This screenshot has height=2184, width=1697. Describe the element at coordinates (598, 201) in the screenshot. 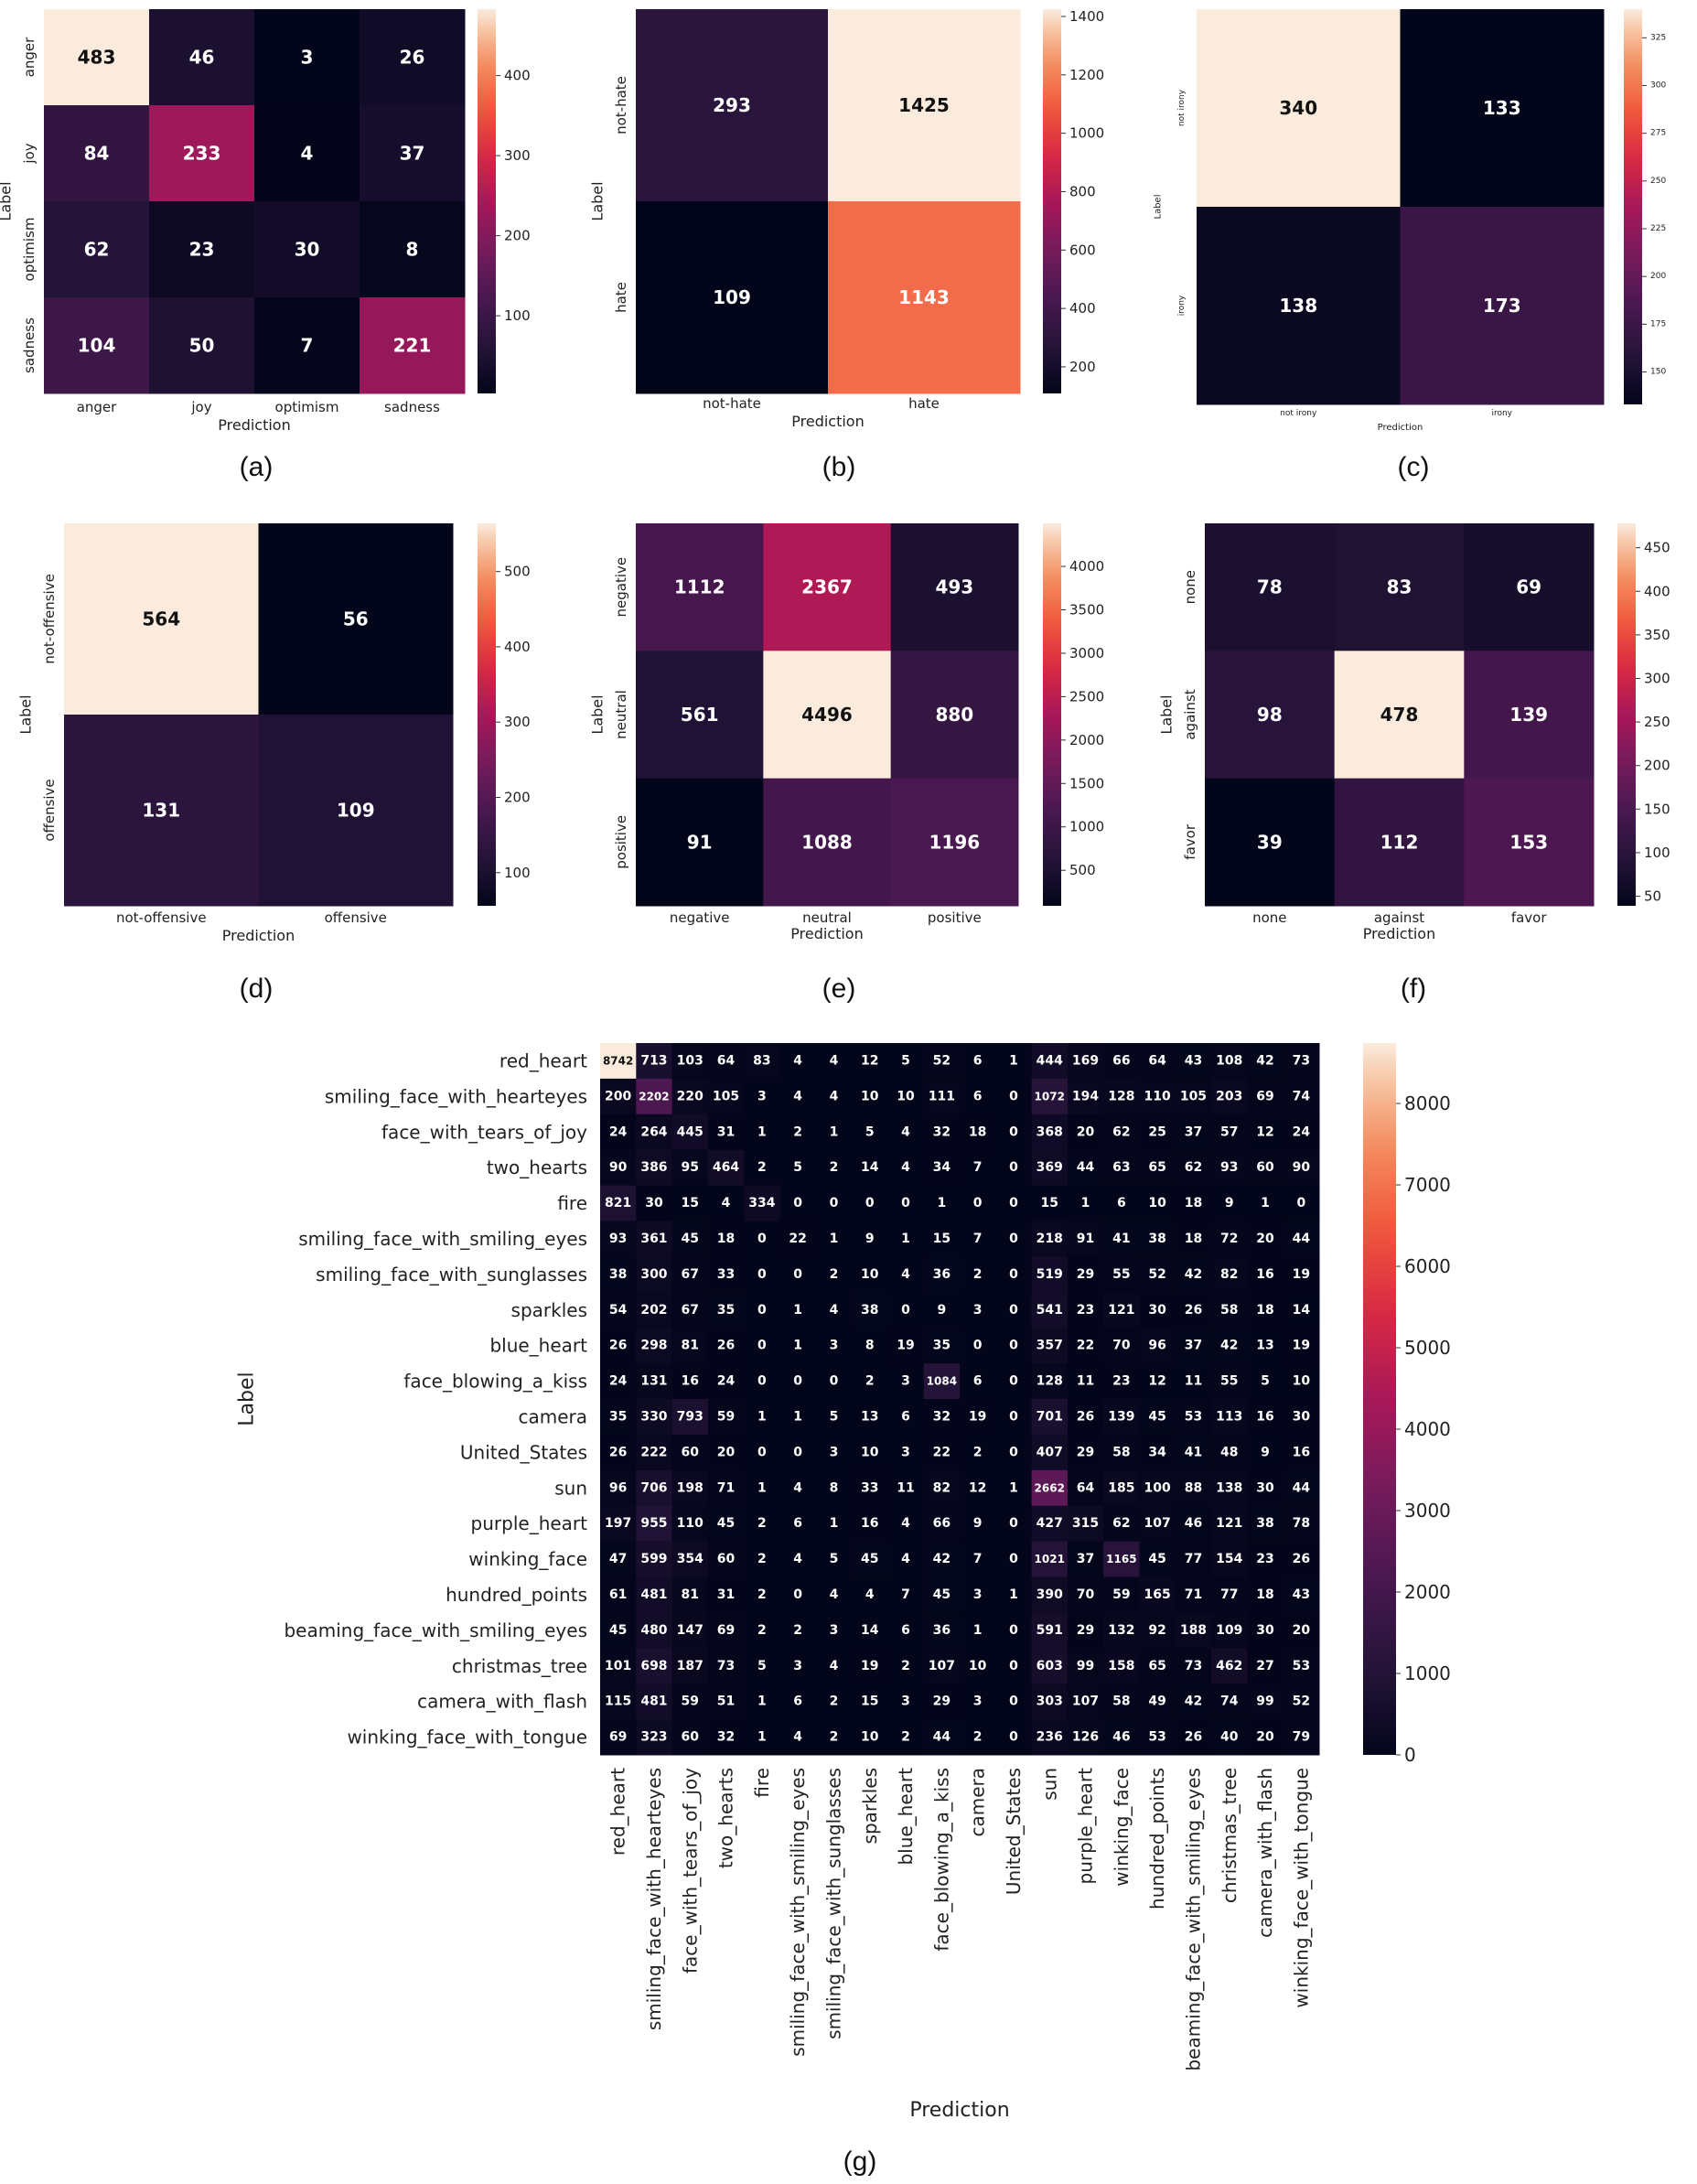

I see `y-axis-label: Label` at that location.